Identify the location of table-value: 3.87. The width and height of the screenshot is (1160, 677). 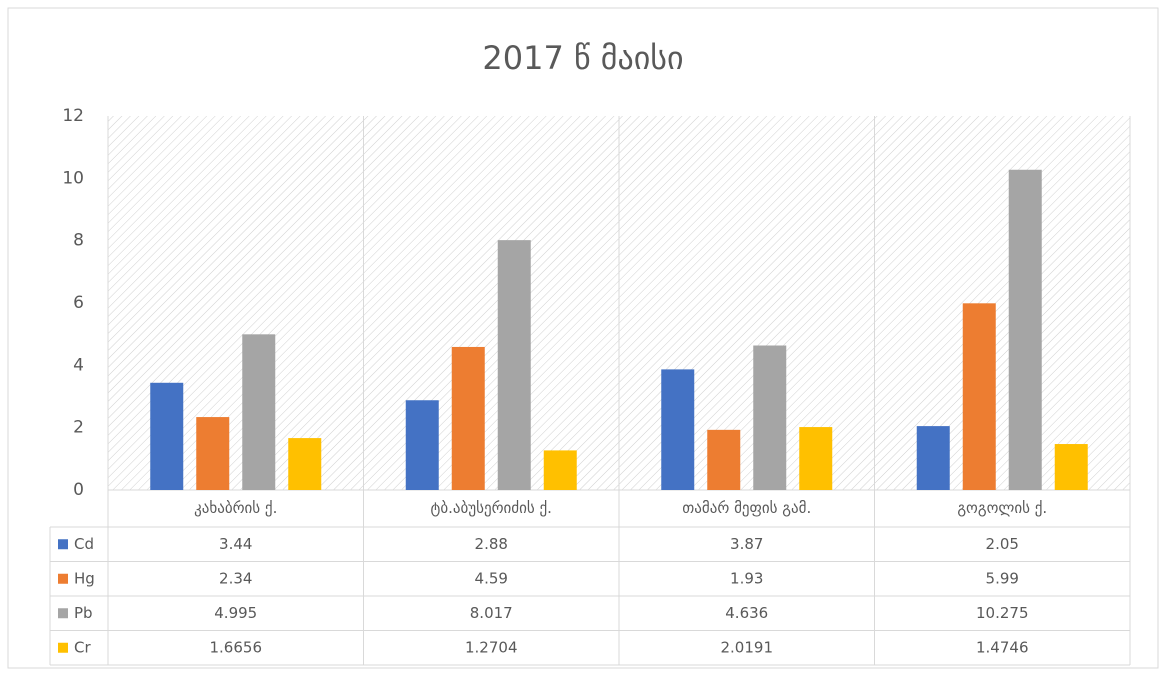
(746, 544).